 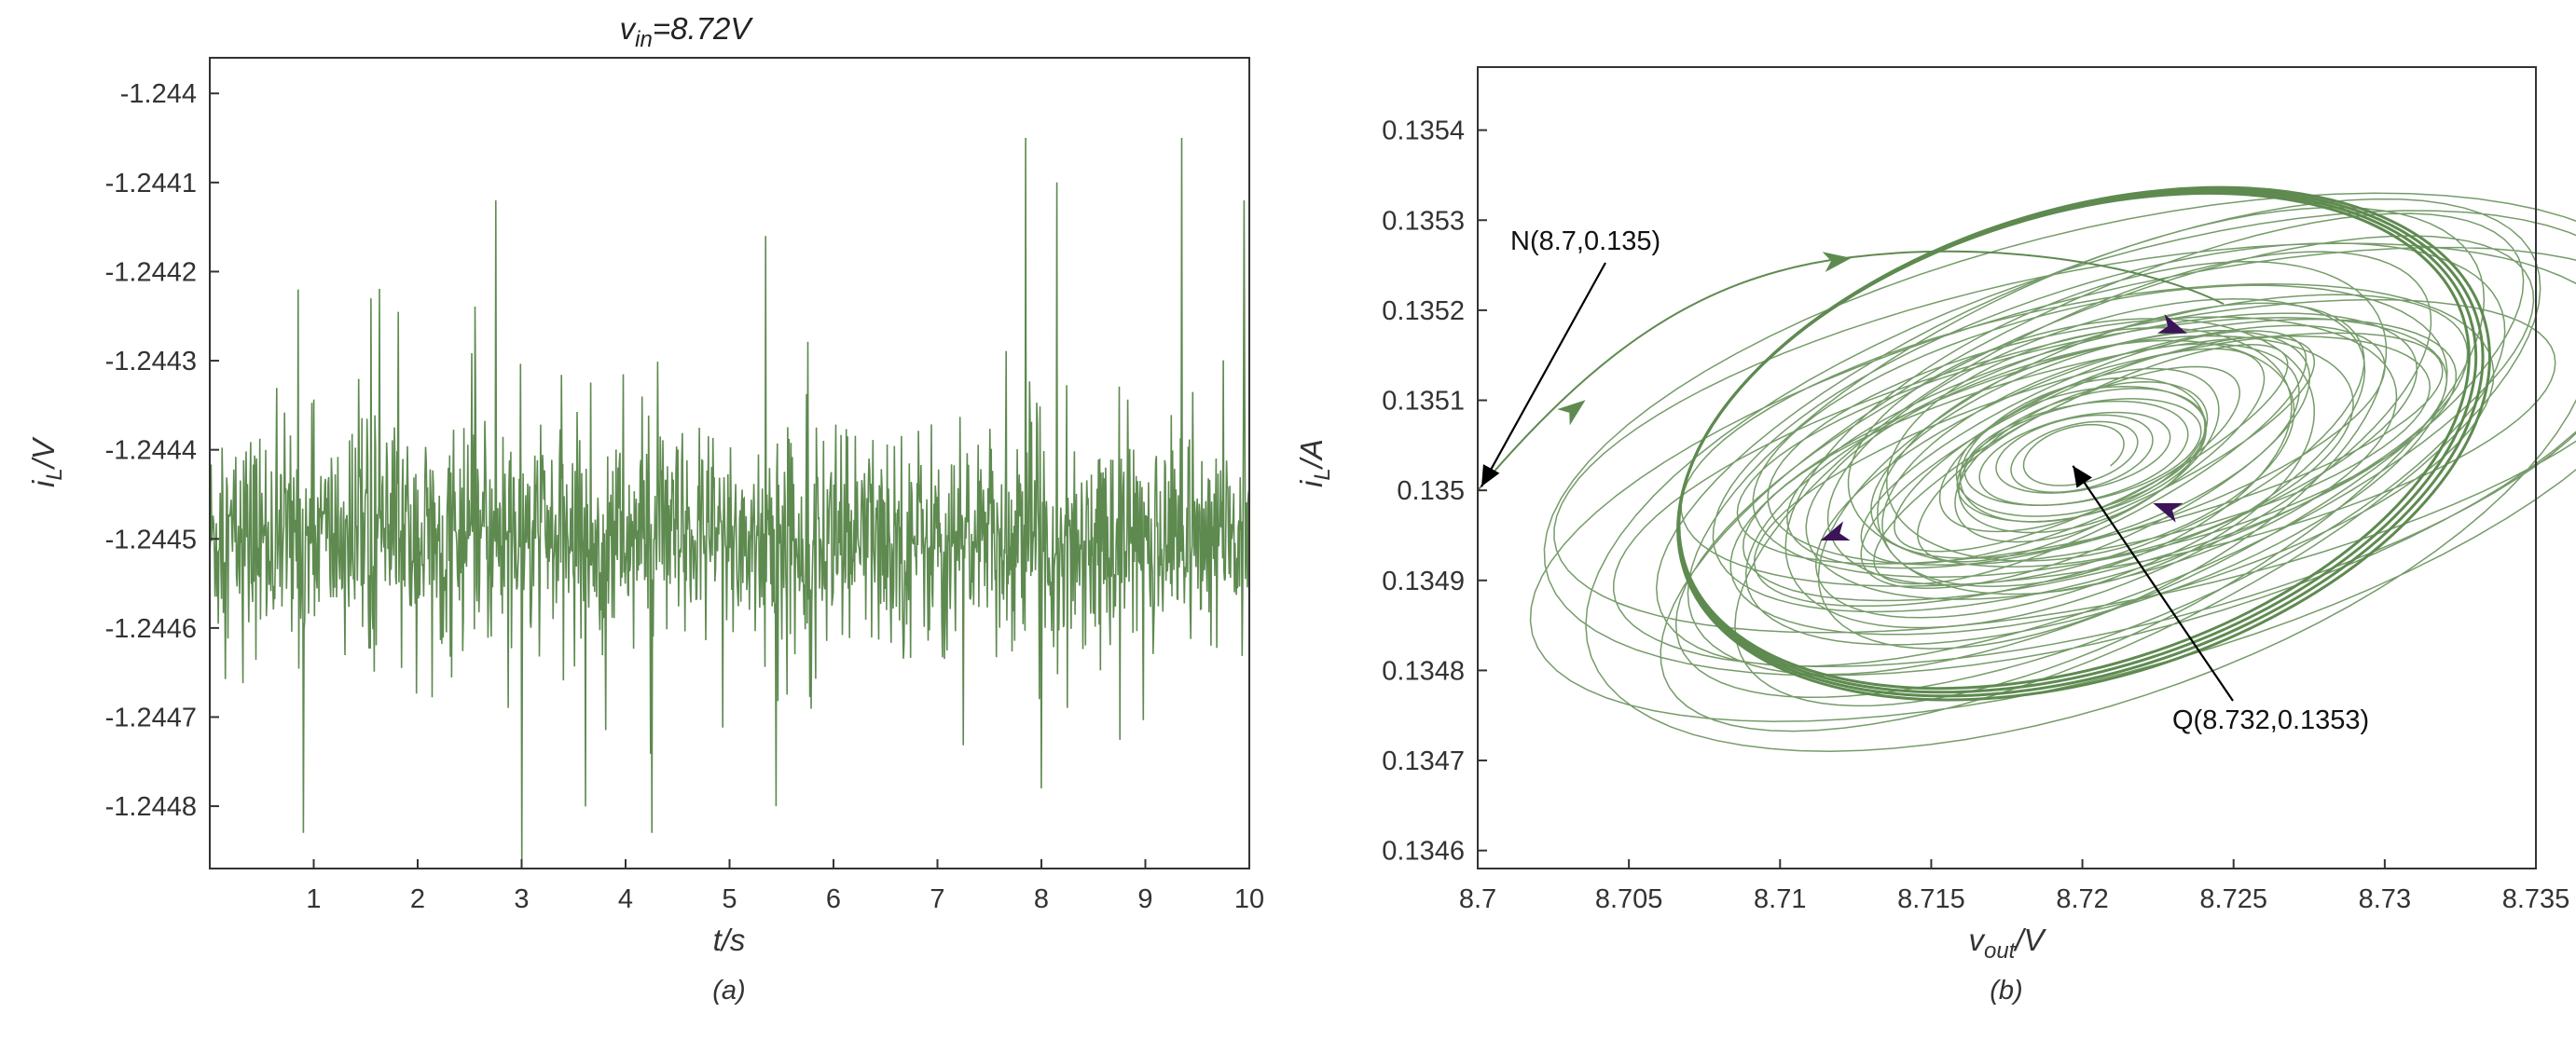 What do you see at coordinates (158, 94) in the screenshot?
I see `y-tick-label: -1.244` at bounding box center [158, 94].